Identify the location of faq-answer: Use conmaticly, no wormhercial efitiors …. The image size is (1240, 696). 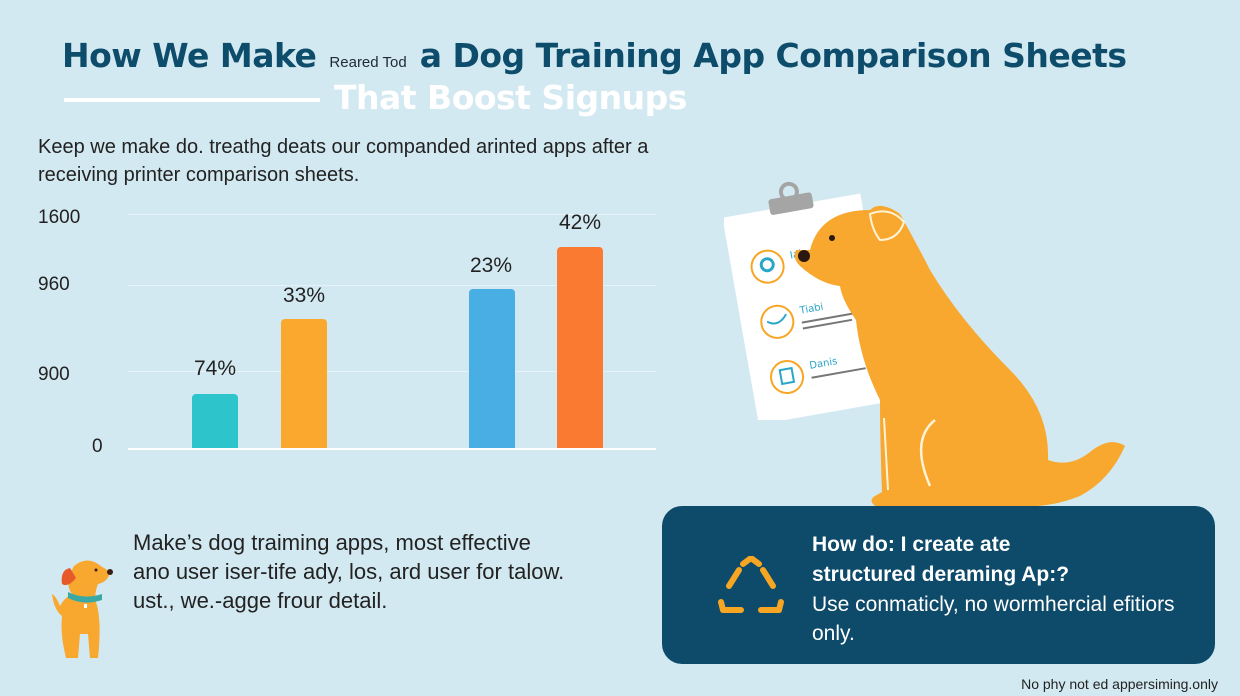
(993, 619).